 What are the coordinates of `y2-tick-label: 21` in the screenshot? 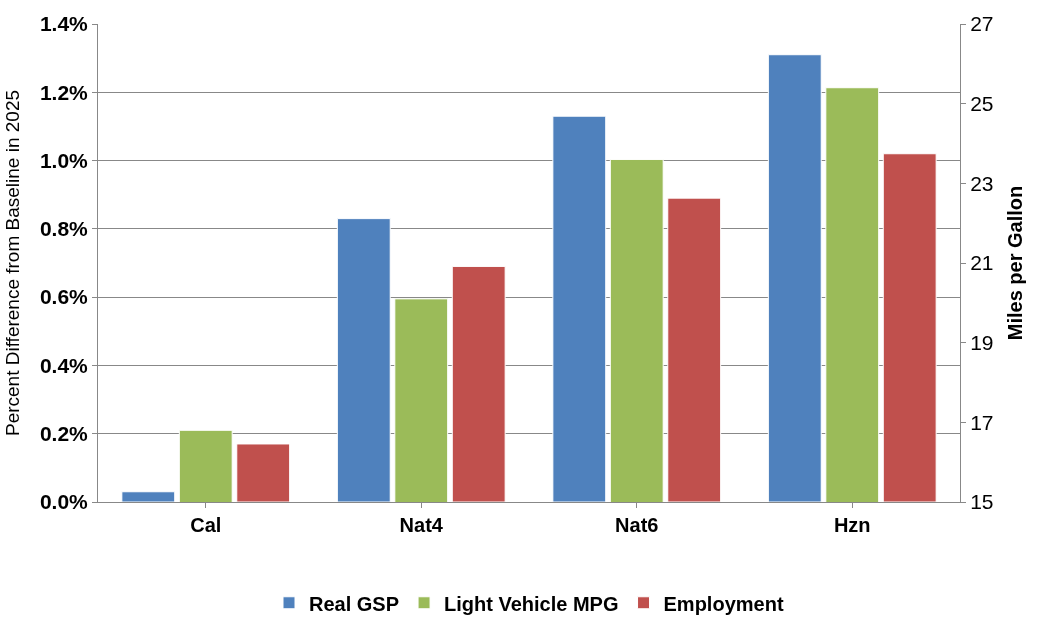 It's located at (982, 263).